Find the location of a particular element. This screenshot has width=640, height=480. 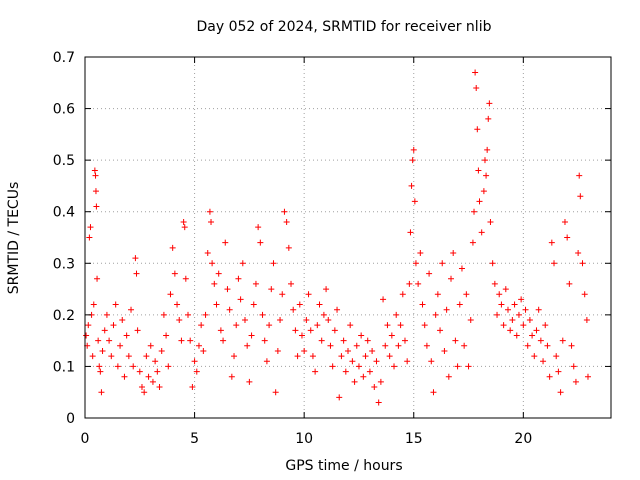

x-tick-label: 0 is located at coordinates (85, 439).